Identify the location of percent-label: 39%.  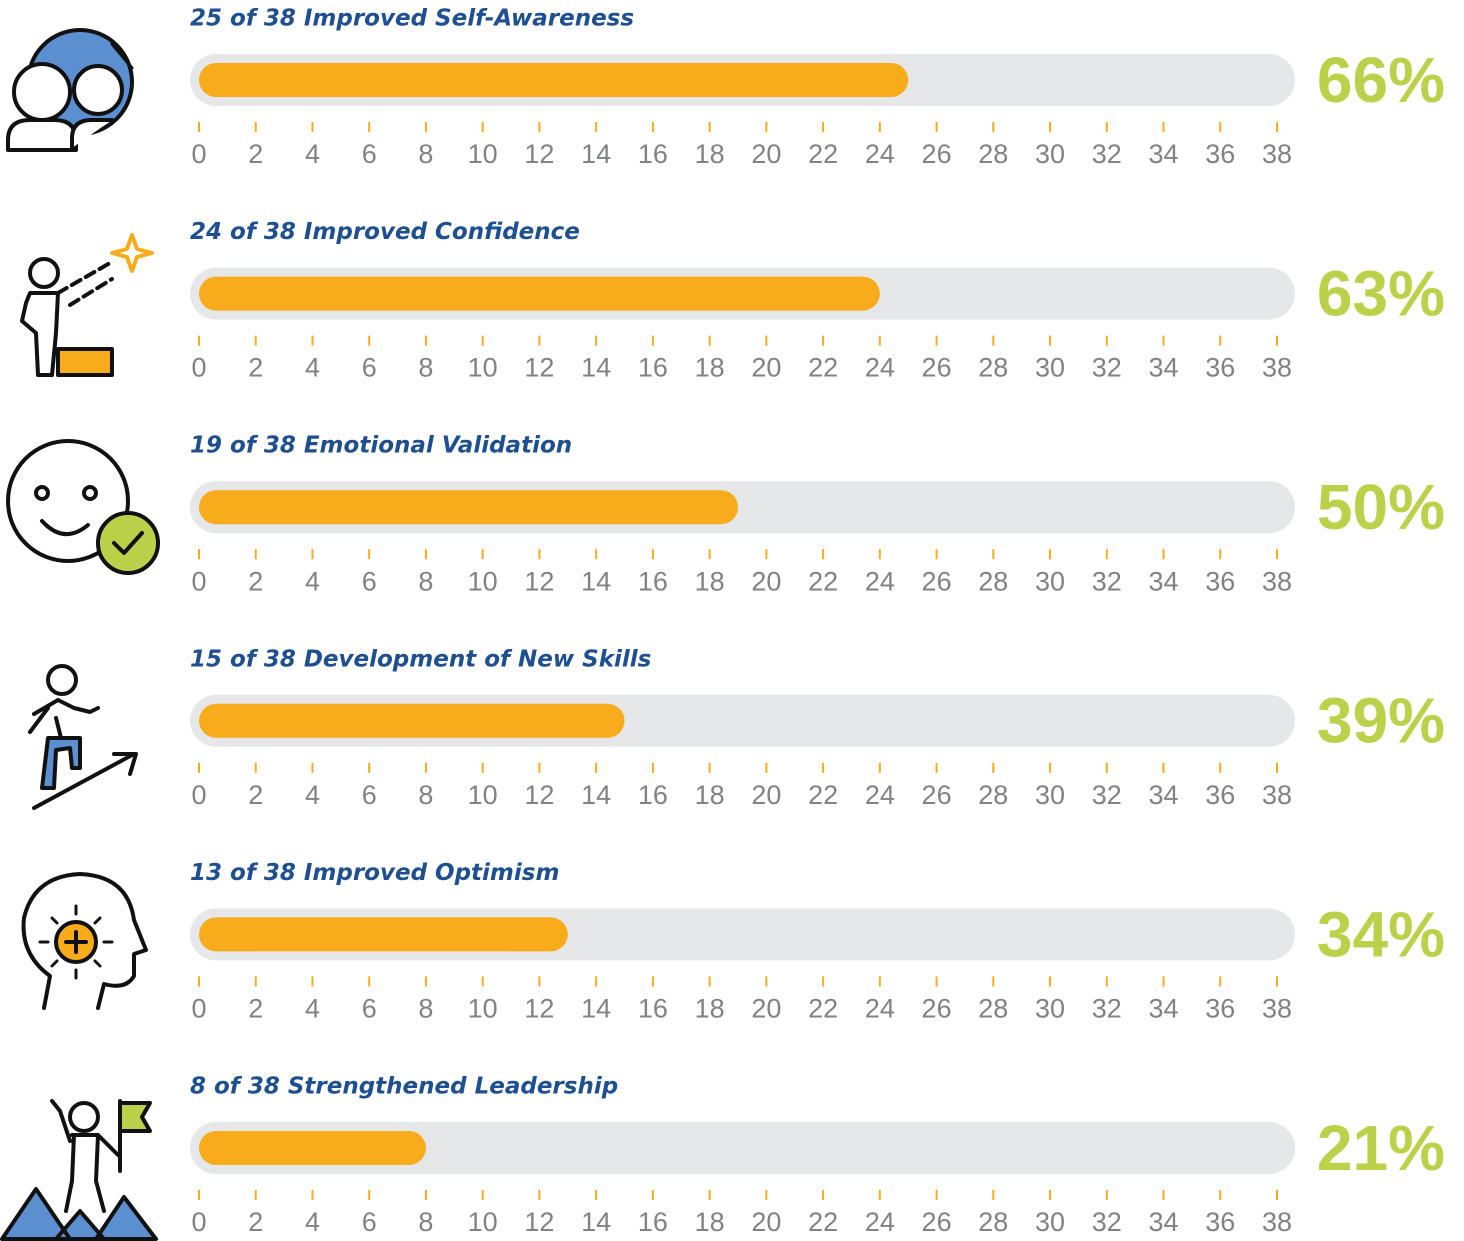
(1381, 721).